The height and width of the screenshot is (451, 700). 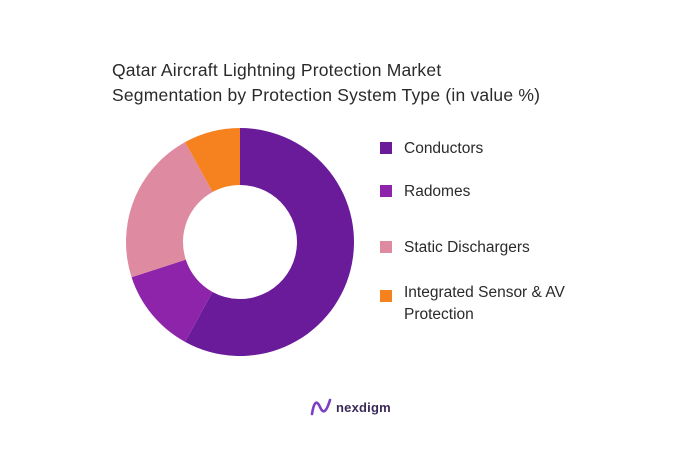 What do you see at coordinates (386, 191) in the screenshot?
I see `legend-swatch-radomes` at bounding box center [386, 191].